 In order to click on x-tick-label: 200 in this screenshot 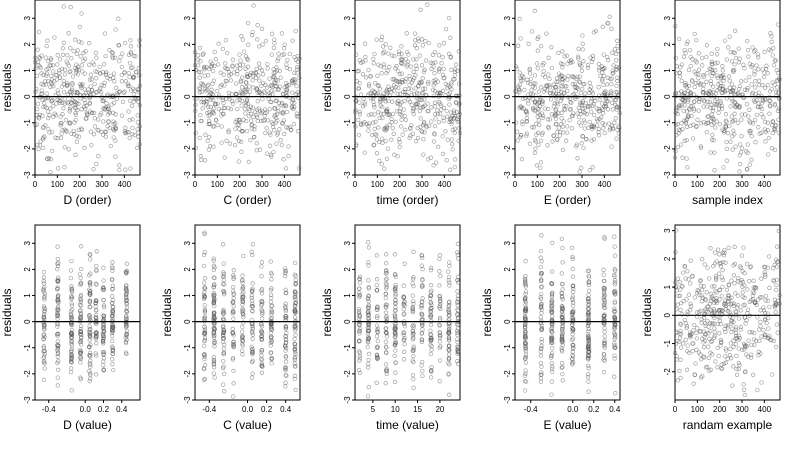, I will do `click(560, 184)`.